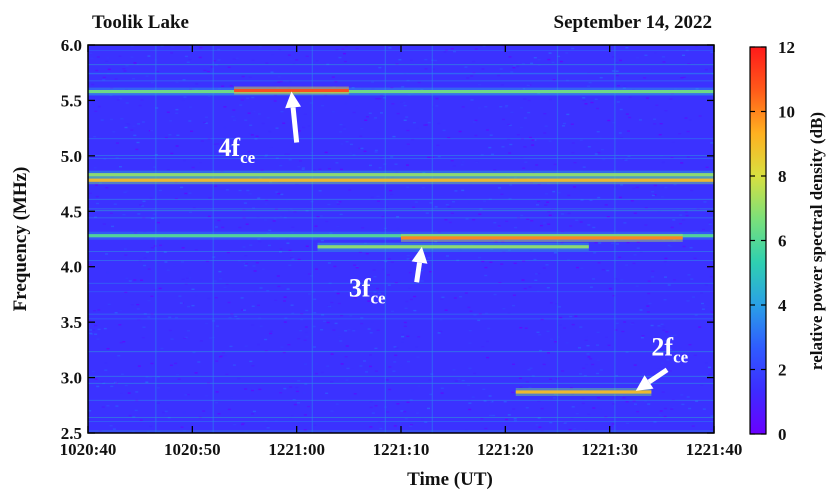 Image resolution: width=830 pixels, height=493 pixels. What do you see at coordinates (658, 376) in the screenshot?
I see `annotation-arrow-shaft` at bounding box center [658, 376].